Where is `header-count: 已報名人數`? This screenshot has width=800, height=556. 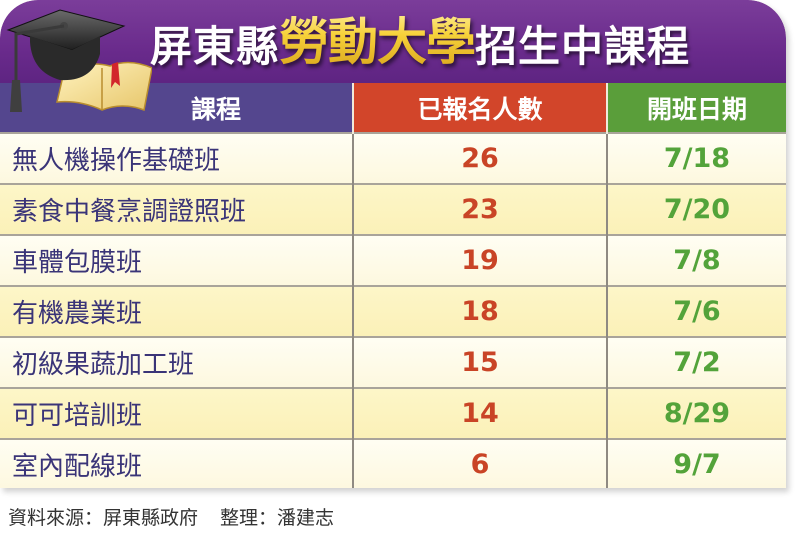
header-count: 已報名人數 is located at coordinates (479, 108).